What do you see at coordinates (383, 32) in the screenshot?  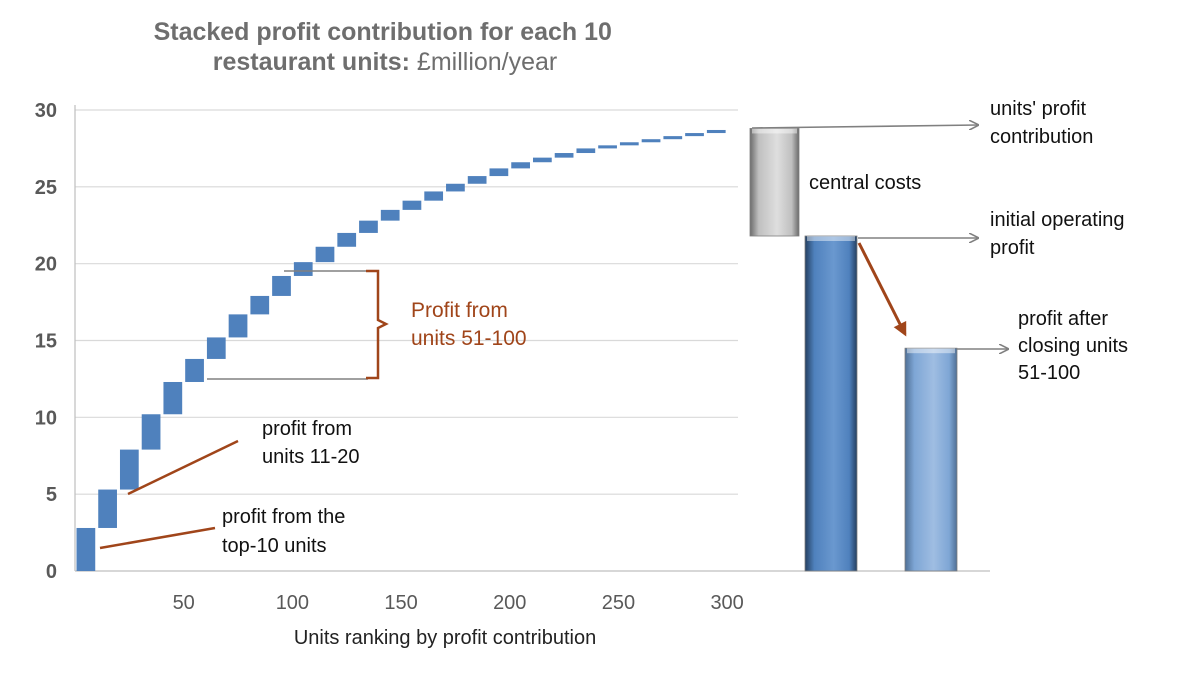 I see `chart-title-bold: Stacked profit contribution for each 10` at bounding box center [383, 32].